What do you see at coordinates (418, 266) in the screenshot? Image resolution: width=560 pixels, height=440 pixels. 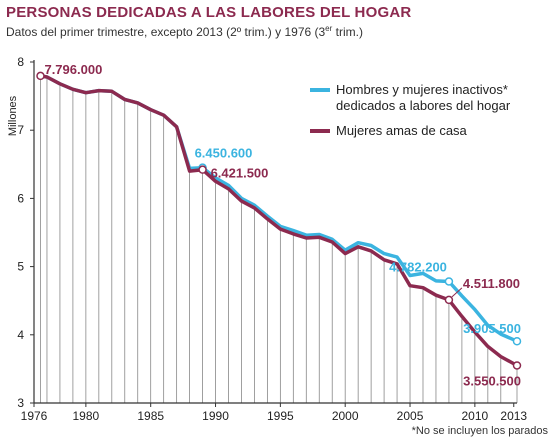 I see `annotation-label: 4.782.200` at bounding box center [418, 266].